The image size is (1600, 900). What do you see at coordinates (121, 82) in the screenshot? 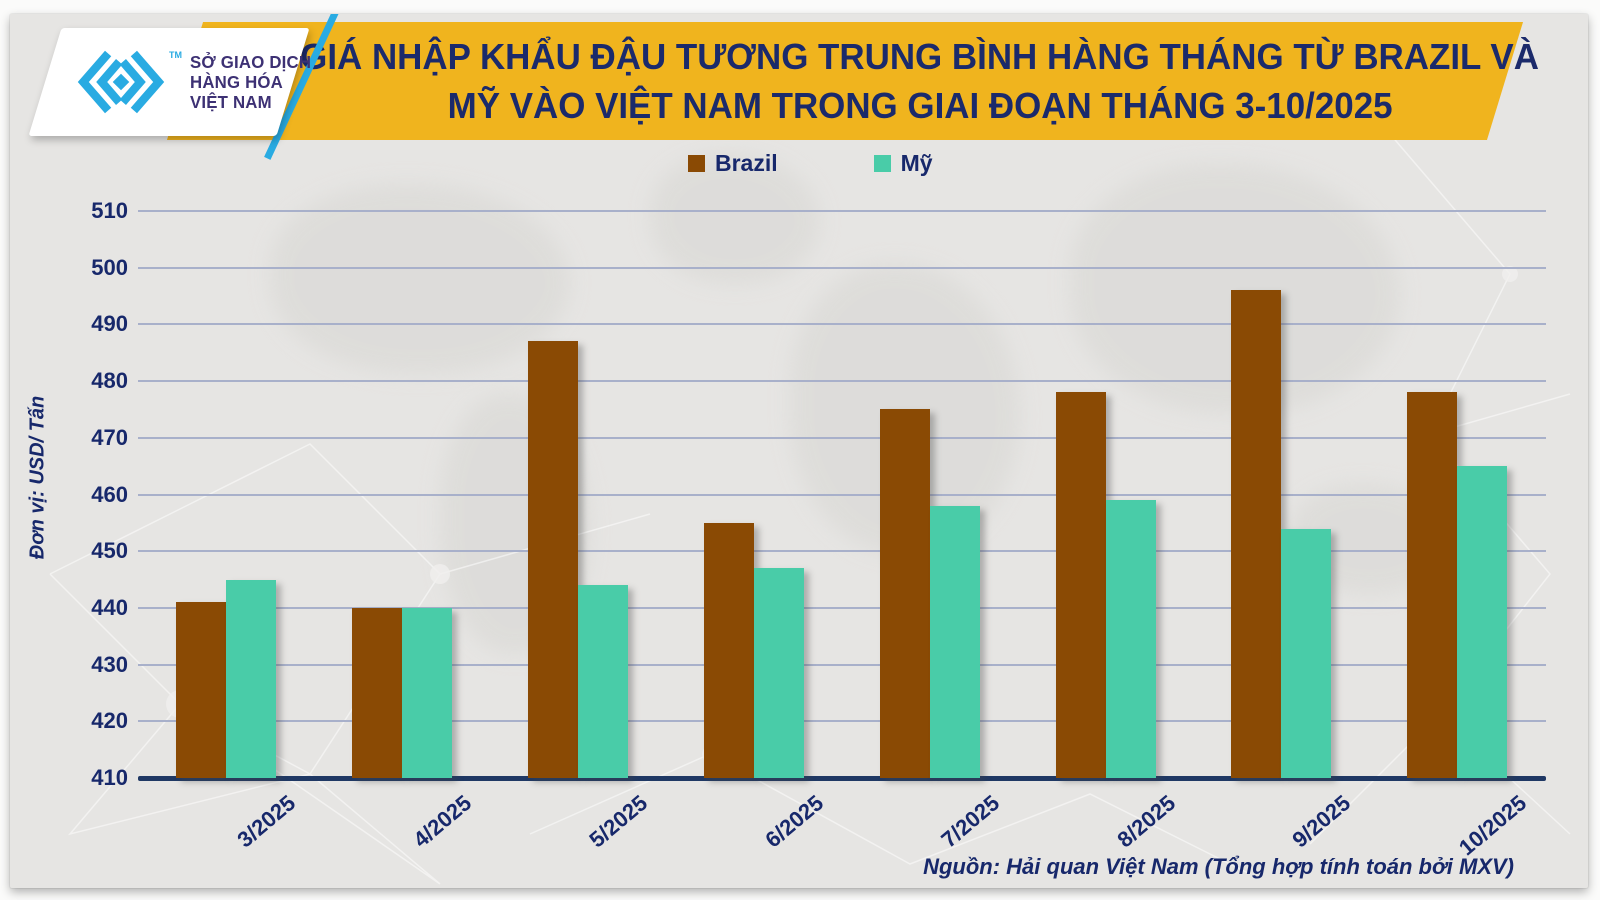
I see `mxv-logo-icon` at bounding box center [121, 82].